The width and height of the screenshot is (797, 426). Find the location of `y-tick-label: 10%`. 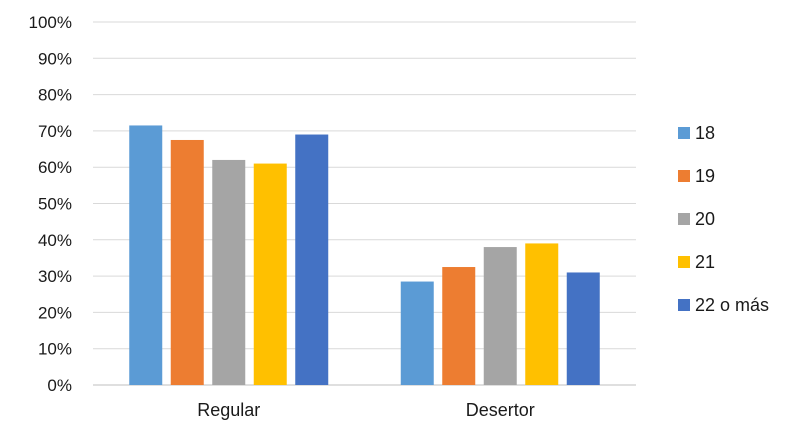

y-tick-label: 10% is located at coordinates (55, 349).